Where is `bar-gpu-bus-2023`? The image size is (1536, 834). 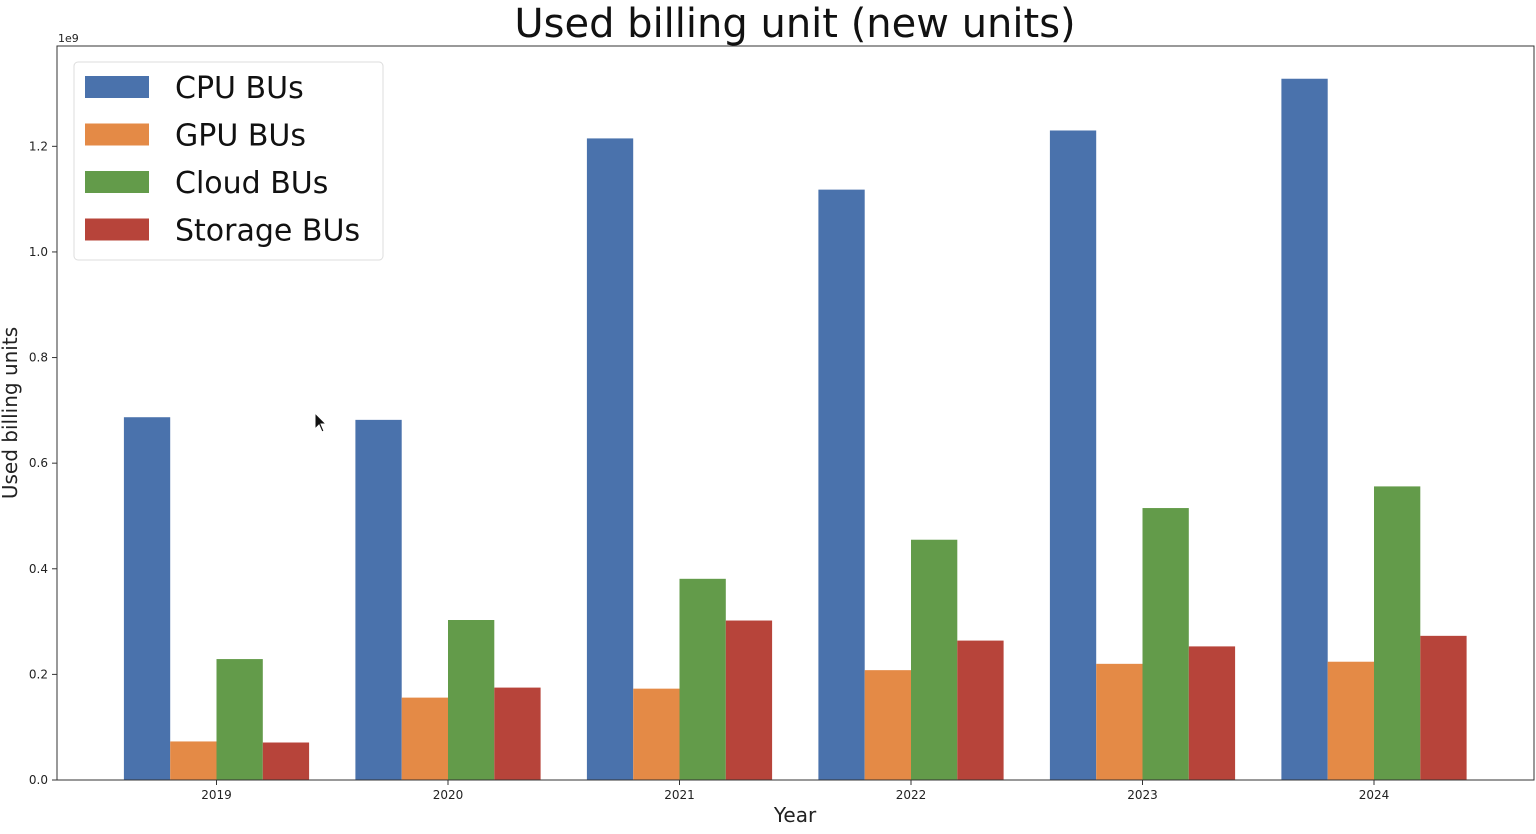
bar-gpu-bus-2023 is located at coordinates (1119, 721).